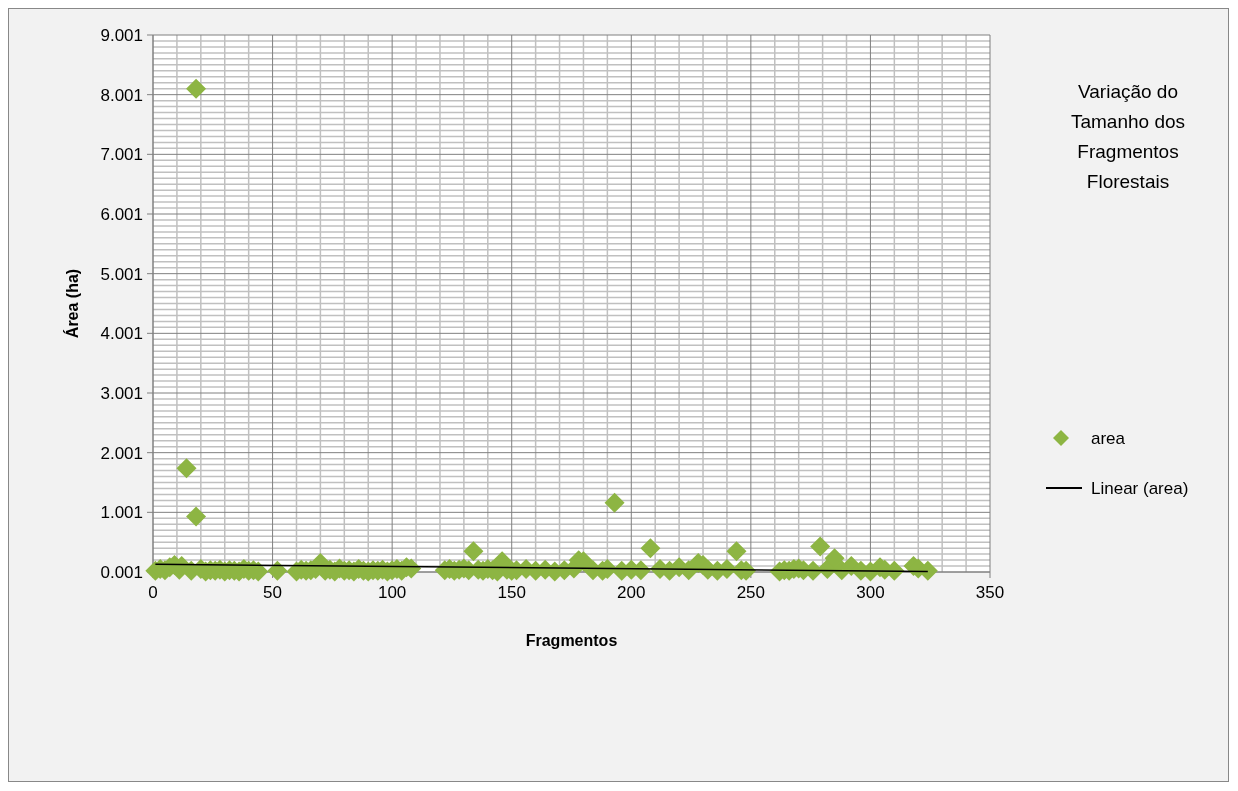  Describe the element at coordinates (121, 513) in the screenshot. I see `y-tick-label: 1.001` at that location.